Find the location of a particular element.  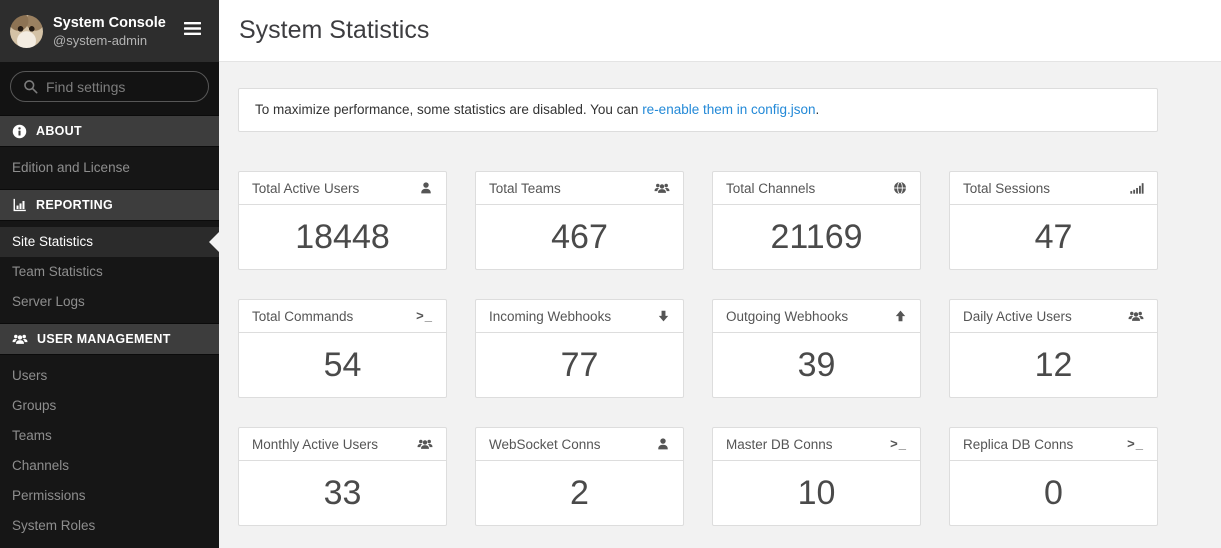

stat-card-header: Total Channels is located at coordinates (816, 188).